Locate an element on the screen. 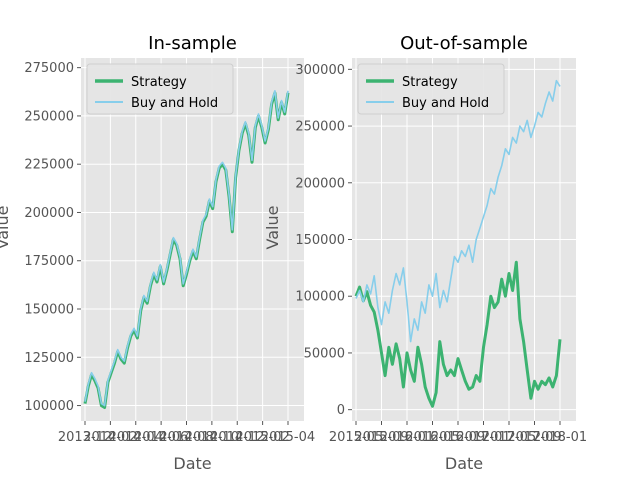  chart-title: Out-of-sample is located at coordinates (464, 43).